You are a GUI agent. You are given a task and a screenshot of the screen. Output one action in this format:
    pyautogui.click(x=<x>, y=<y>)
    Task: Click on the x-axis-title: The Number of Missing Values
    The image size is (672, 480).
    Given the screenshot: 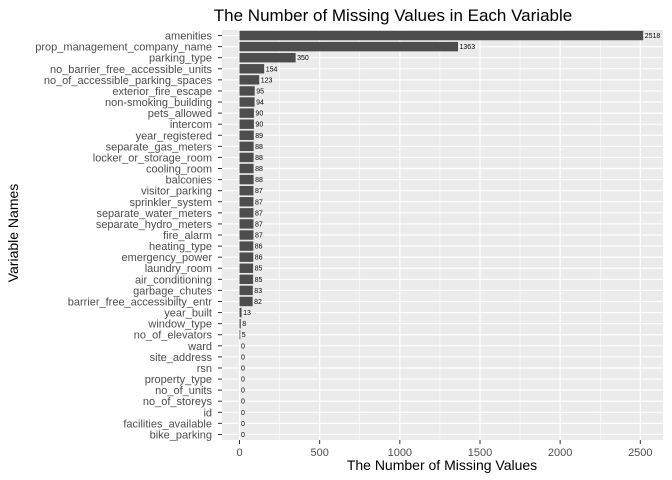 What is the action you would take?
    pyautogui.click(x=442, y=465)
    